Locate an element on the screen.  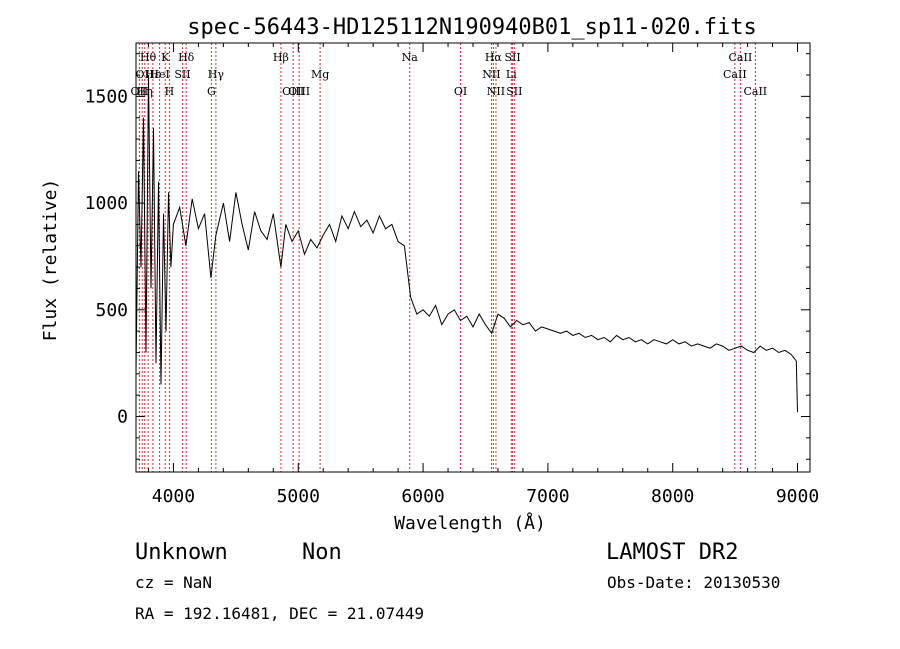
spectral-line-label: K is located at coordinates (165, 57).